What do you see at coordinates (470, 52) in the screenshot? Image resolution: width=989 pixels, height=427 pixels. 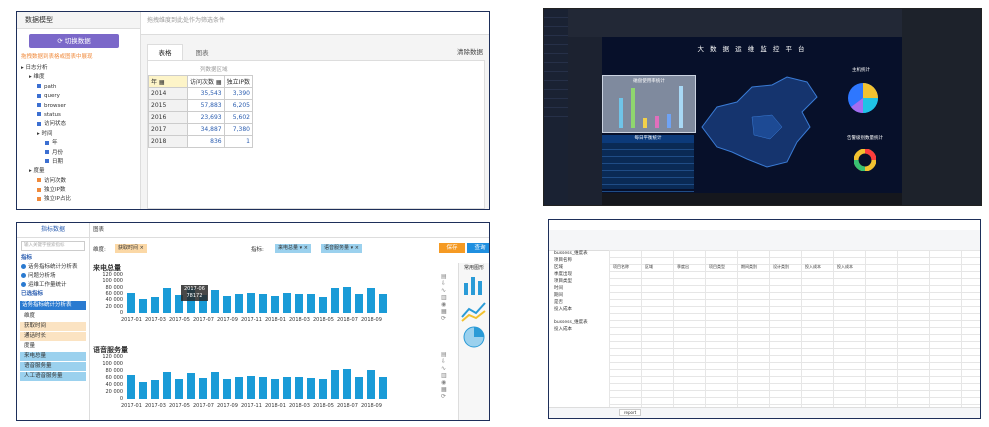 I see `clear-data-button: 清除数据` at bounding box center [470, 52].